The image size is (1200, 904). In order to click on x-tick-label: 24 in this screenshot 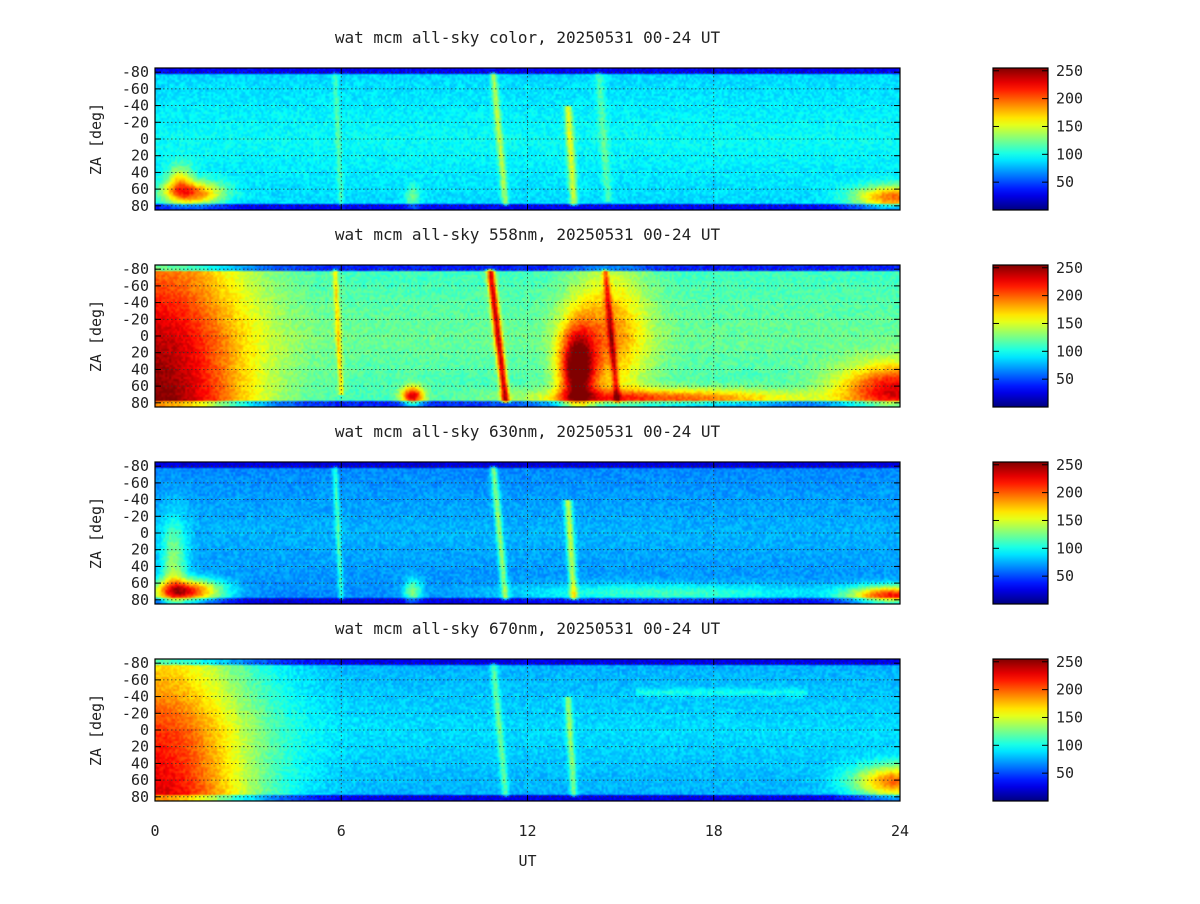, I will do `click(900, 831)`.